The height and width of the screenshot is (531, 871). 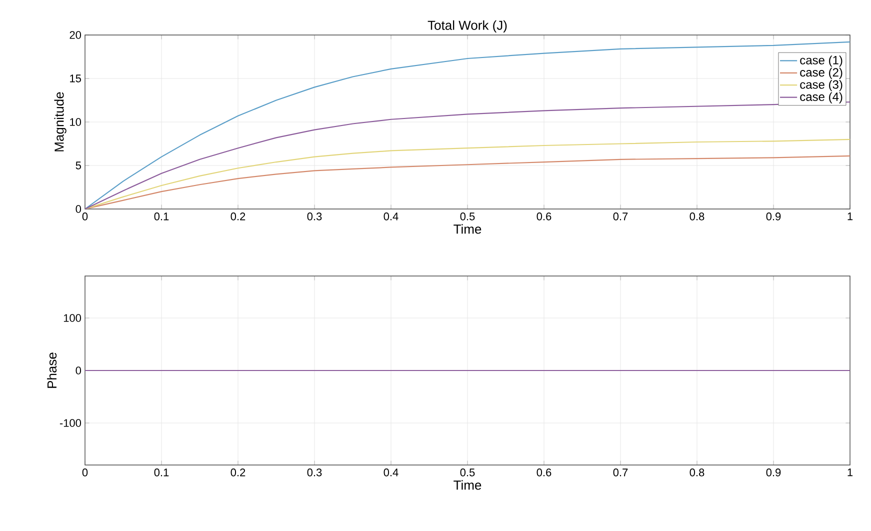 I want to click on legend-label: case (1), so click(x=821, y=61).